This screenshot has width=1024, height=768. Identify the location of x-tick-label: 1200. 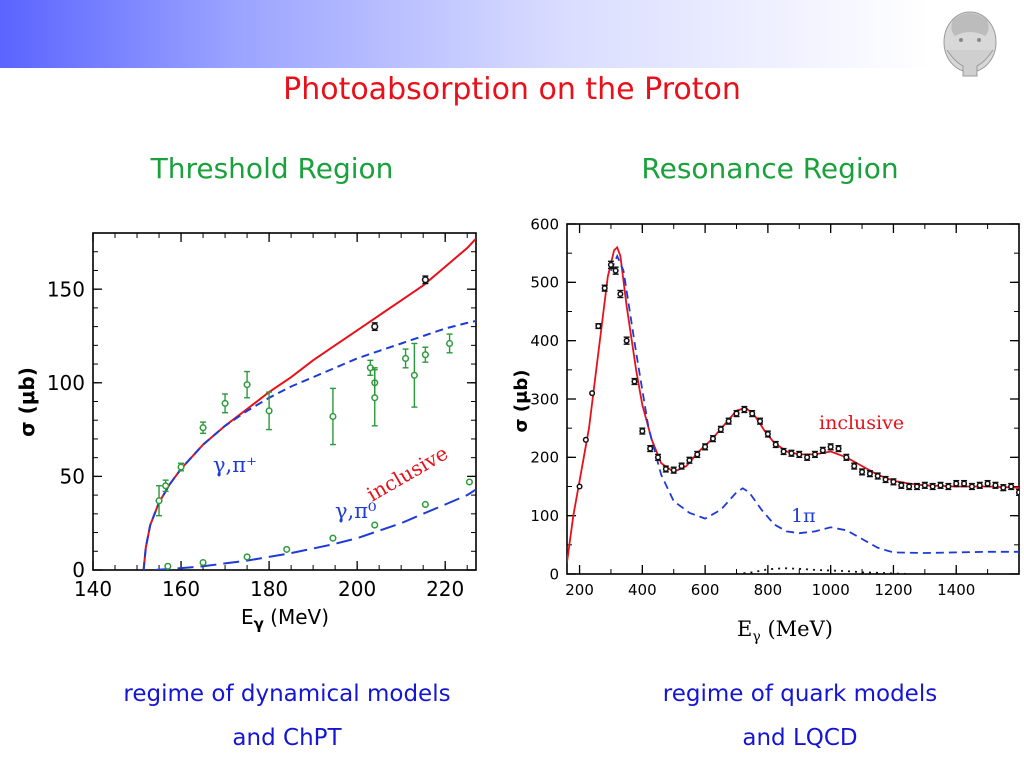
(893, 590).